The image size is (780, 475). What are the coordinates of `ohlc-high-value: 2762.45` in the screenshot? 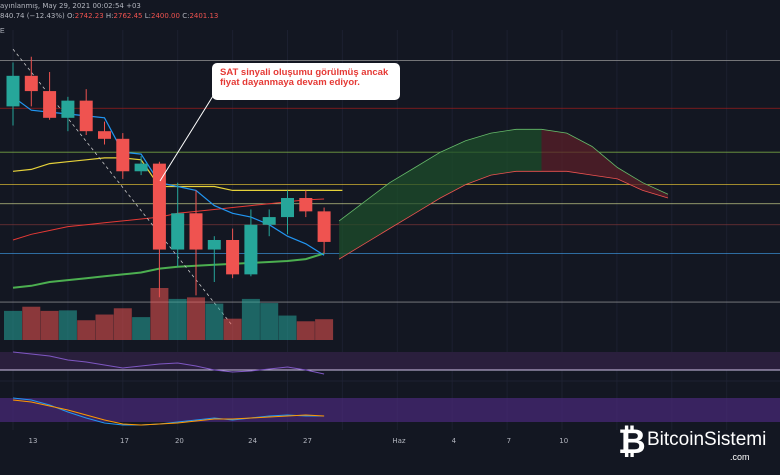 It's located at (128, 16).